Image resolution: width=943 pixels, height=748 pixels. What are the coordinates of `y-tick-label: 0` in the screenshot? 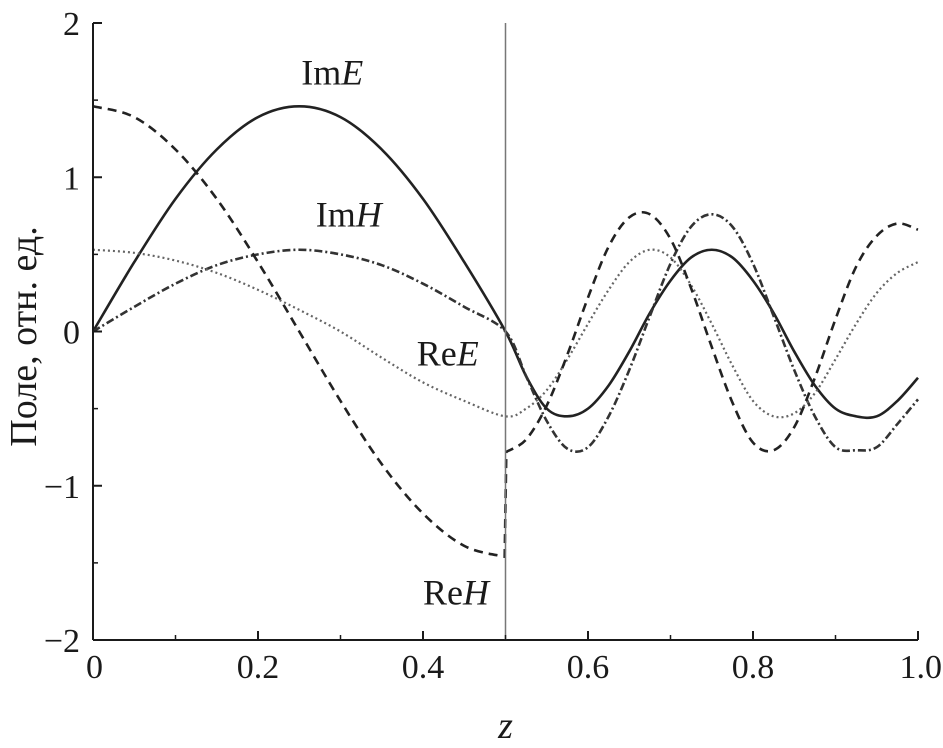 It's located at (71, 333).